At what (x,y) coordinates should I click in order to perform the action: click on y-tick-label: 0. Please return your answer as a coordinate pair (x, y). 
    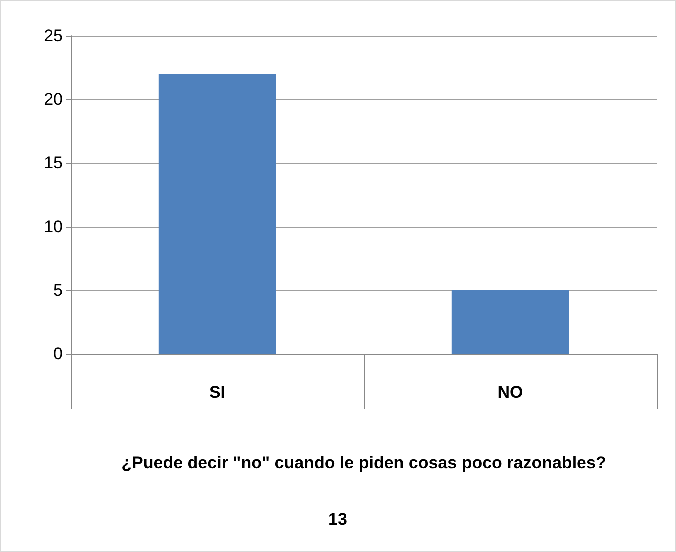
    Looking at the image, I should click on (58, 354).